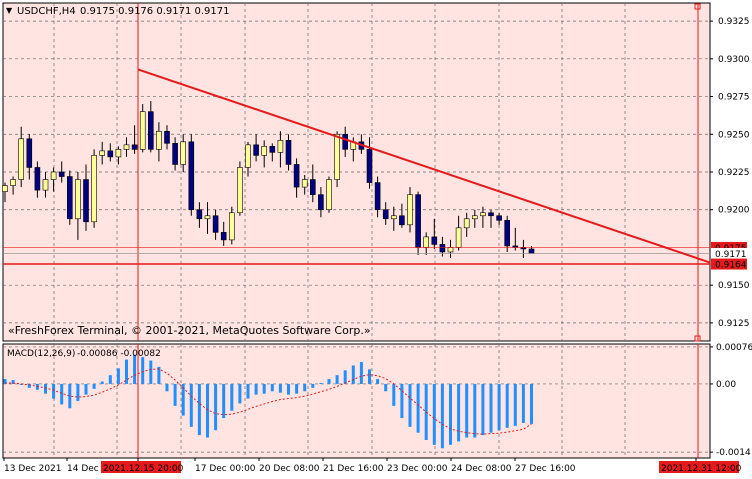  Describe the element at coordinates (225, 469) in the screenshot. I see `time-tick-label: 17 Dec 00:00` at that location.